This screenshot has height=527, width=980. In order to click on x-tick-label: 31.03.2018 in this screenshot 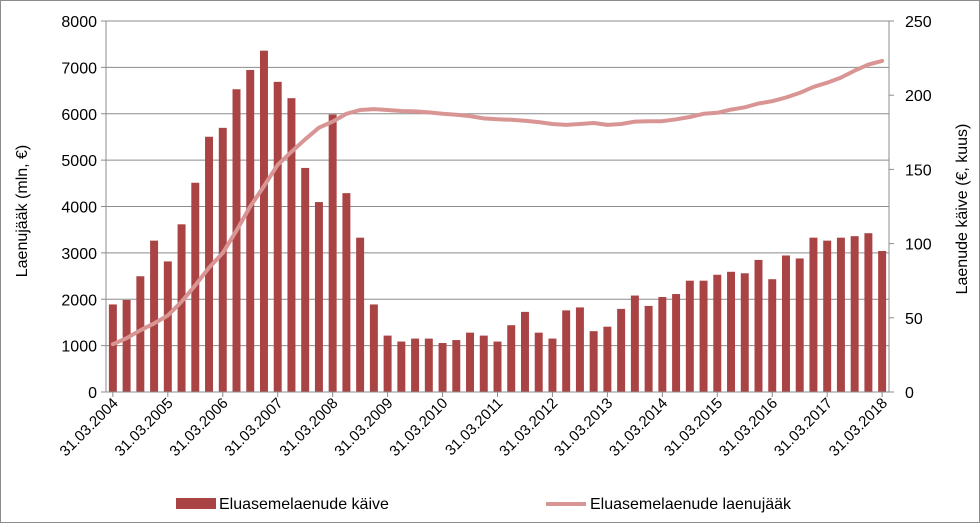, I will do `click(858, 427)`.